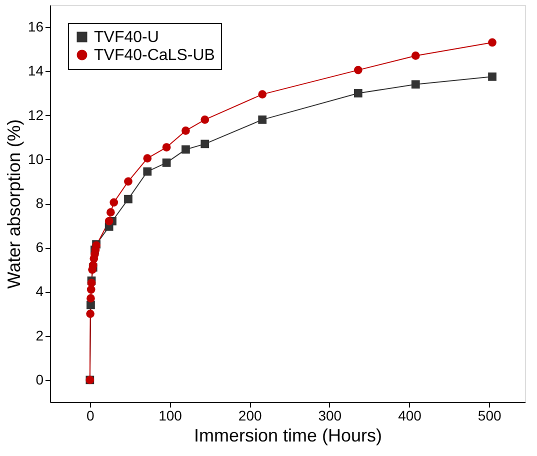  What do you see at coordinates (126, 37) in the screenshot?
I see `legend-label: TVF40-U` at bounding box center [126, 37].